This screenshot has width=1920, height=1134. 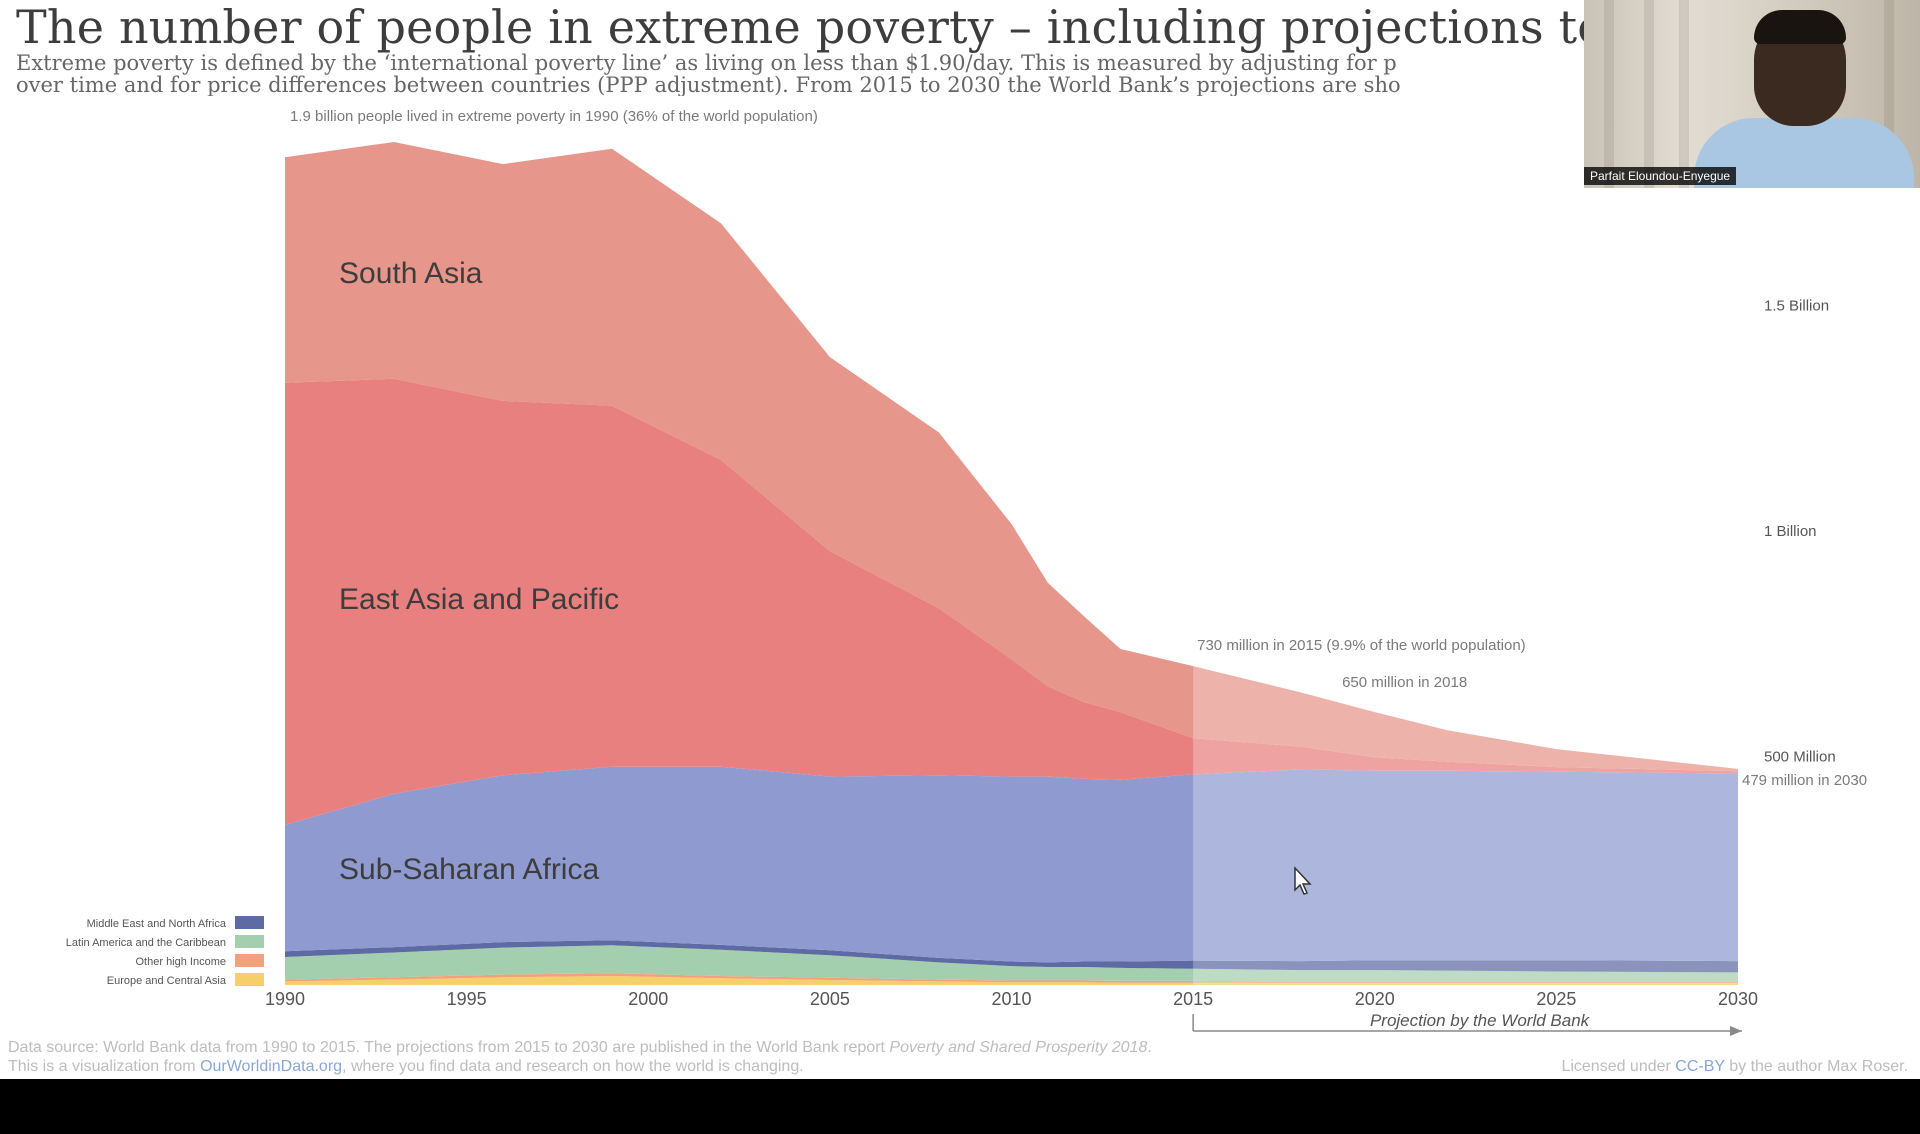 I want to click on region-label: Sub-Saharan Africa, so click(x=469, y=869).